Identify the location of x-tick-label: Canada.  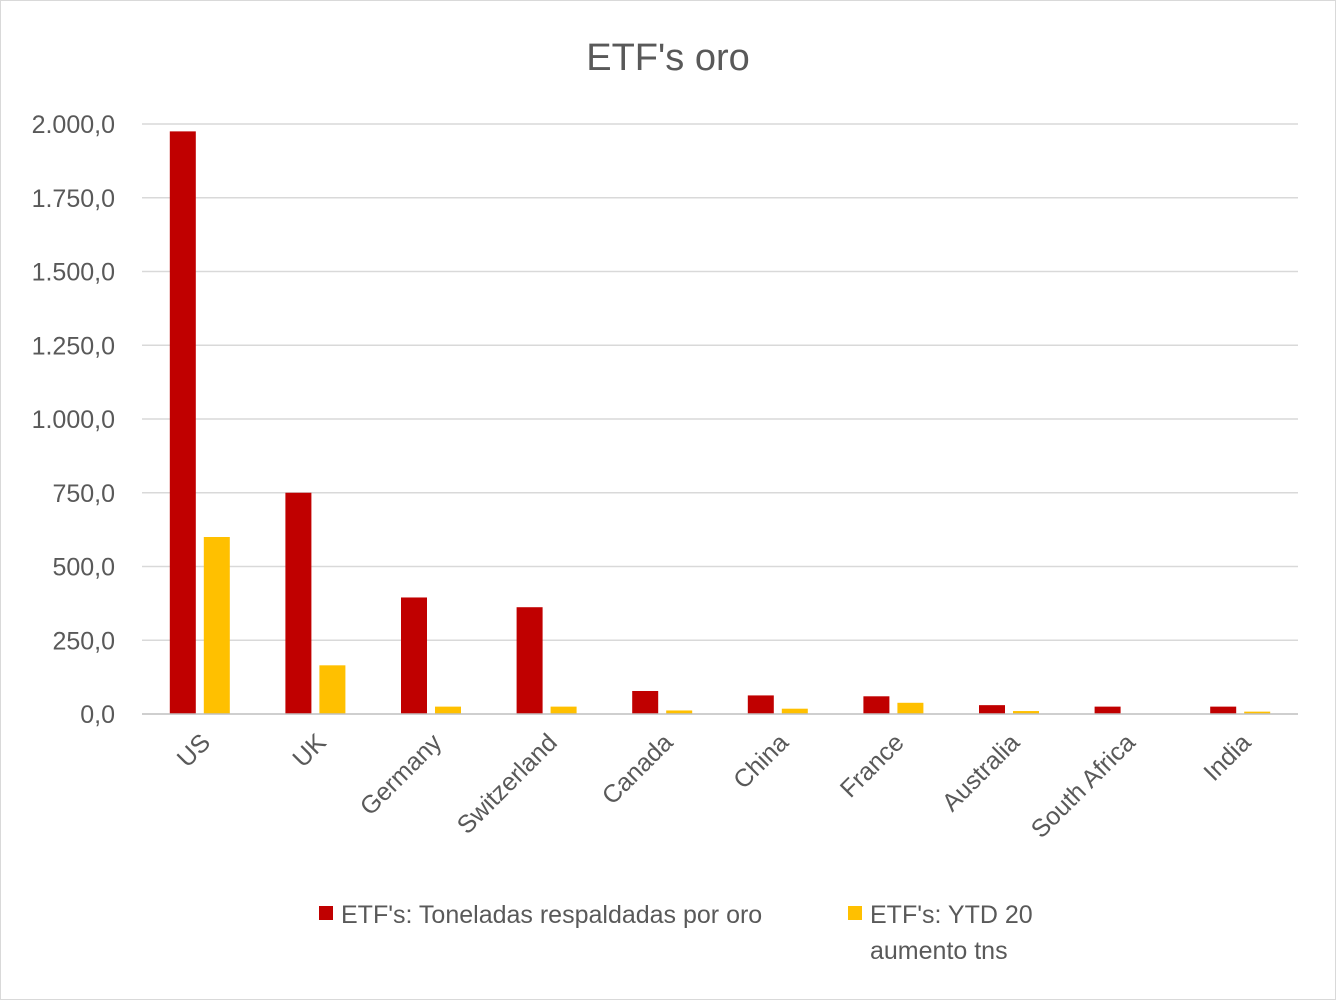
(638, 769).